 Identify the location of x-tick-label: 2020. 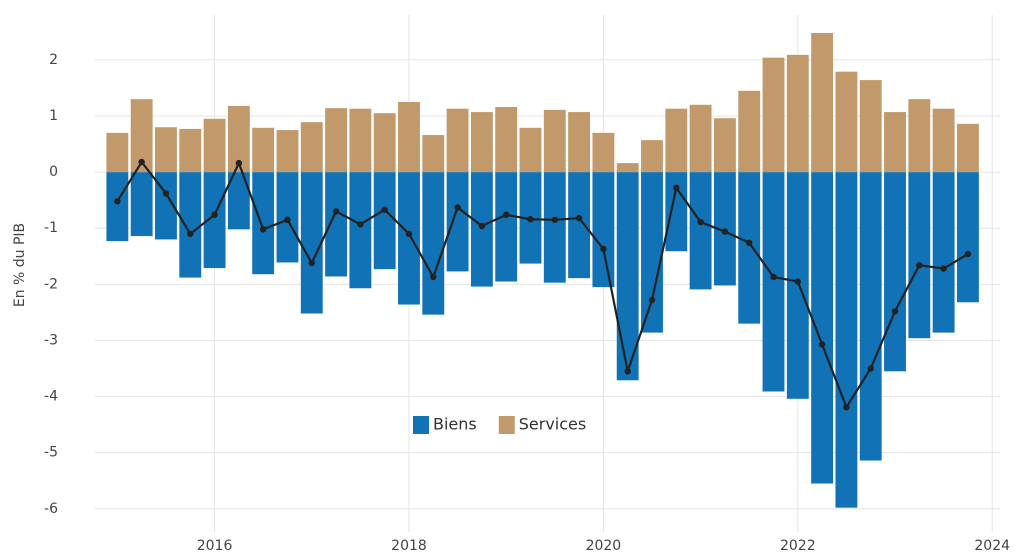
(604, 546).